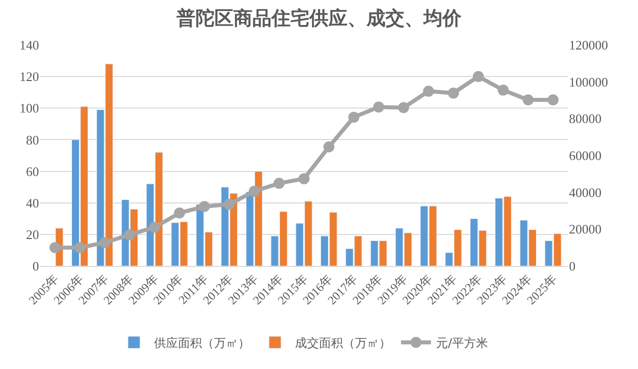 This screenshot has height=369, width=638. Describe the element at coordinates (585, 156) in the screenshot. I see `y2-tick-label: 60000` at that location.